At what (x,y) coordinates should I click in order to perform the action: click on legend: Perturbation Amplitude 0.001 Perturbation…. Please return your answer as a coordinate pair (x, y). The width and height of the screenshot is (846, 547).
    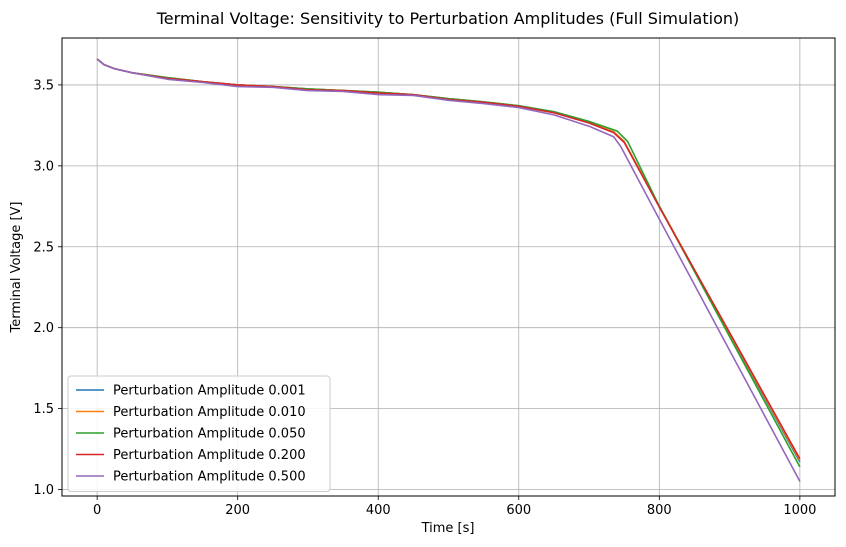
    Looking at the image, I should click on (199, 433).